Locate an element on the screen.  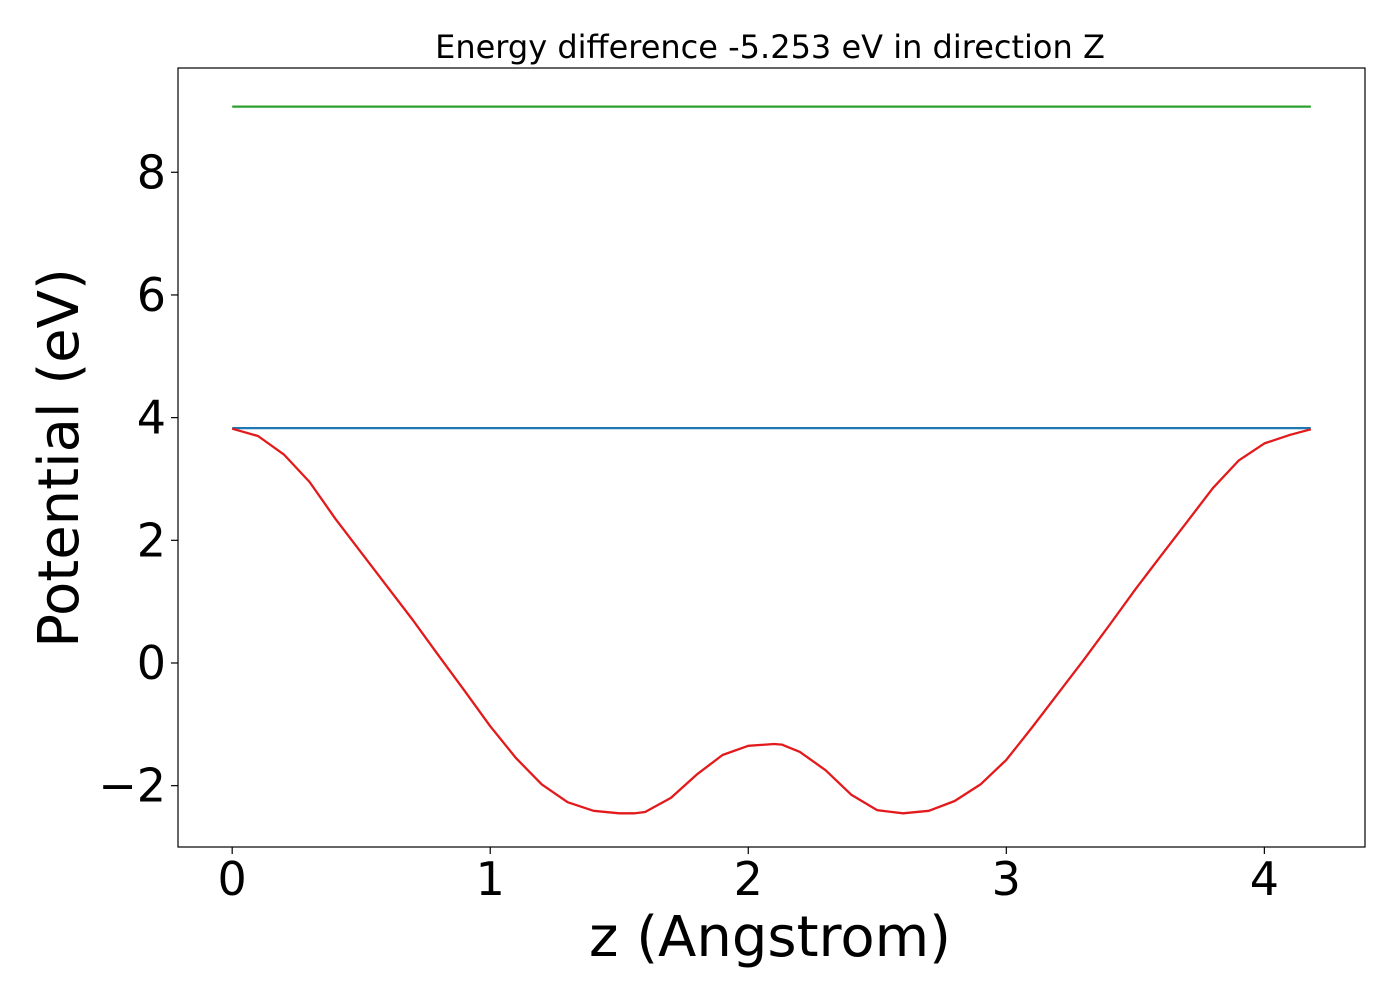
x-tick-label: 2 is located at coordinates (748, 879).